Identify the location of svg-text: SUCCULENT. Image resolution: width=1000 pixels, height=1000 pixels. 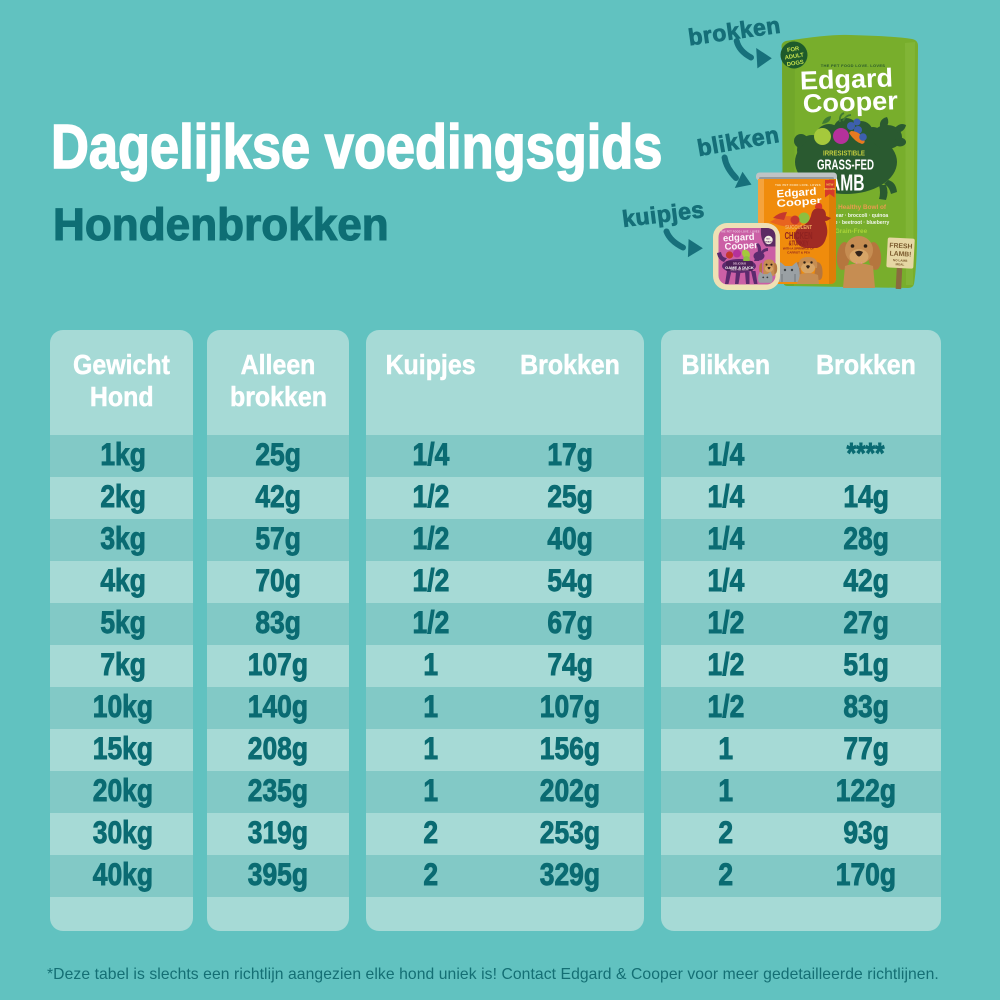
(799, 228).